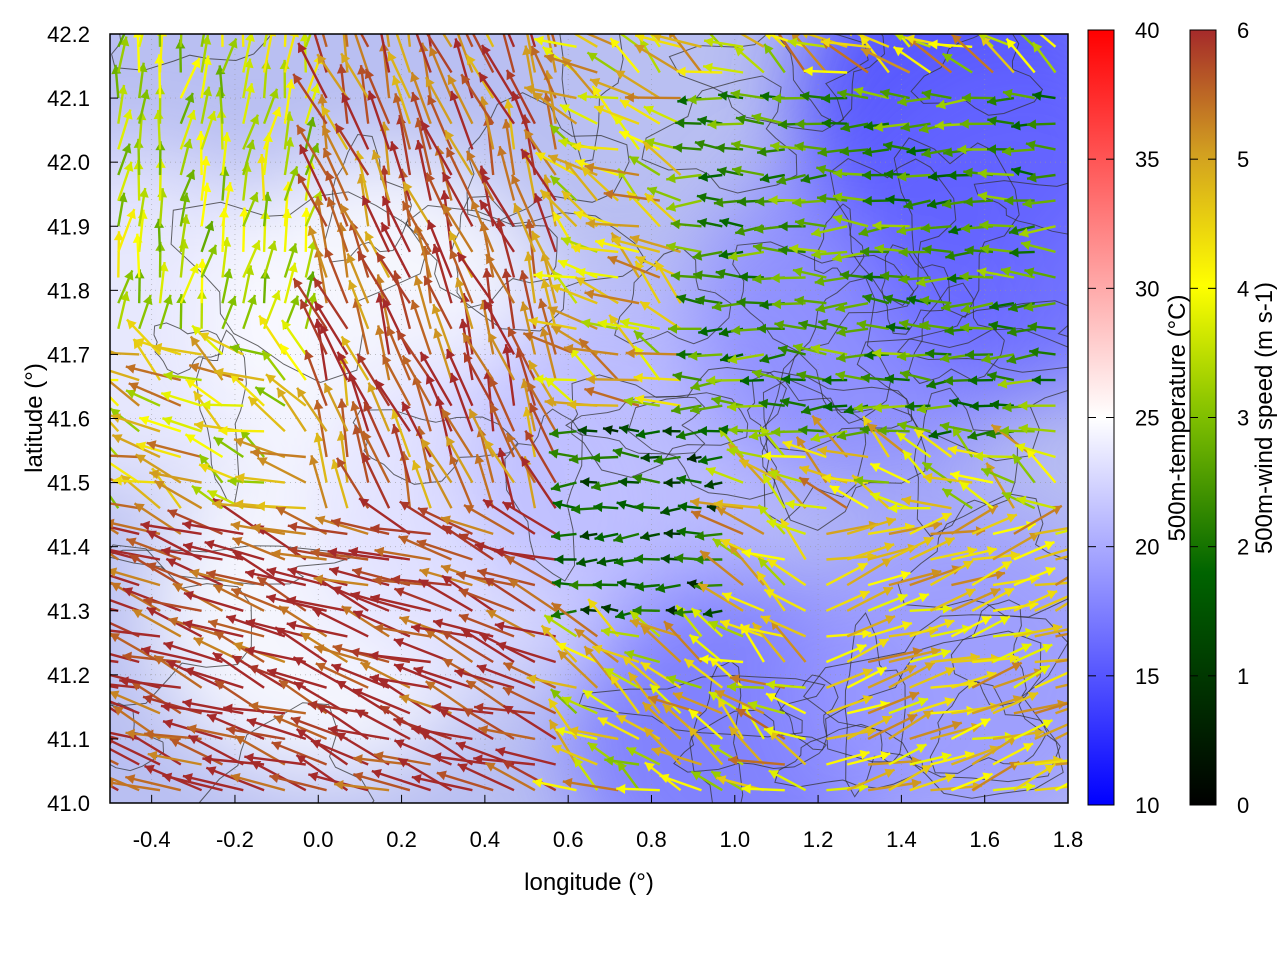  I want to click on y-tick-label: 41.8, so click(68, 290).